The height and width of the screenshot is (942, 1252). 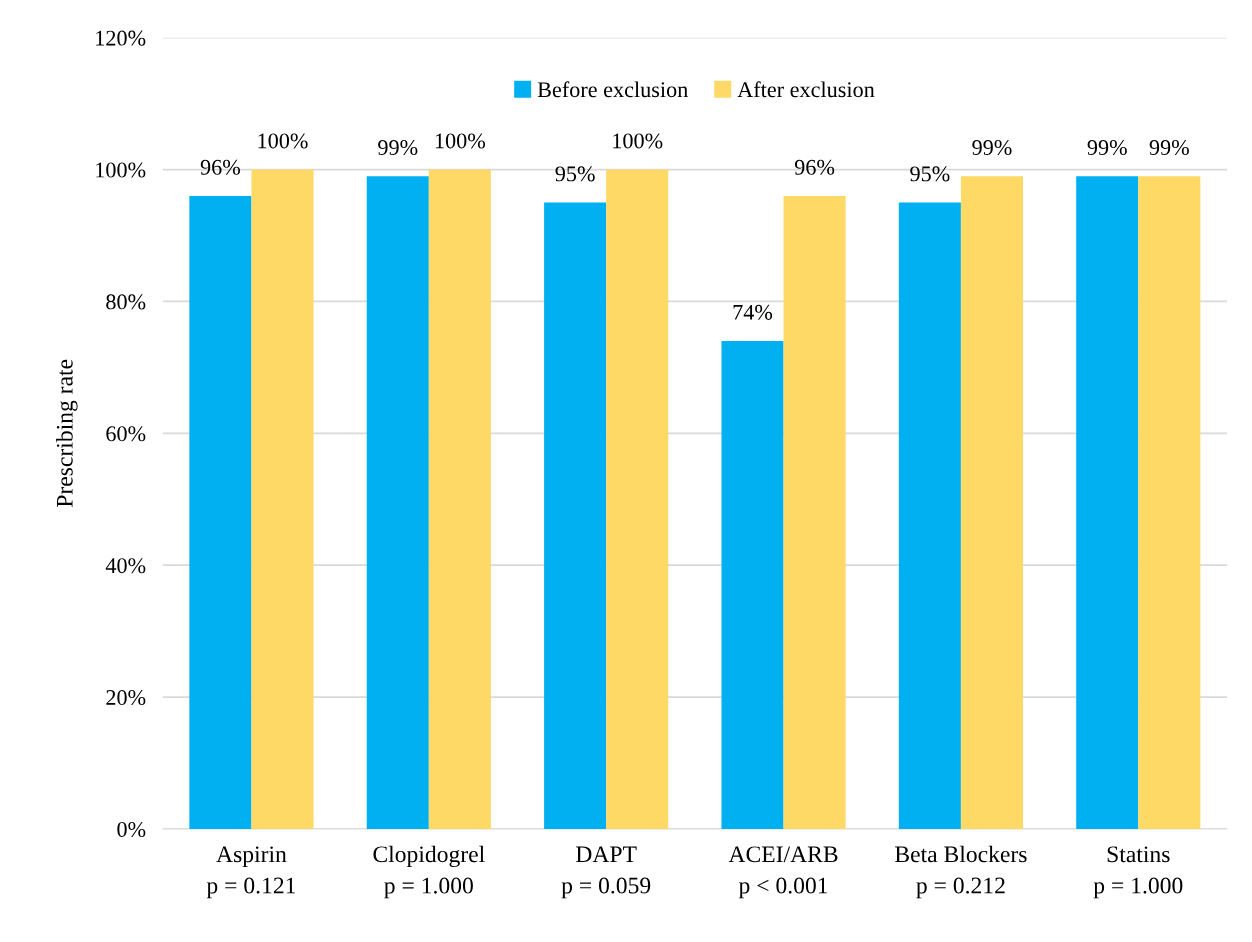 What do you see at coordinates (121, 170) in the screenshot?
I see `y-tick-label: 100%` at bounding box center [121, 170].